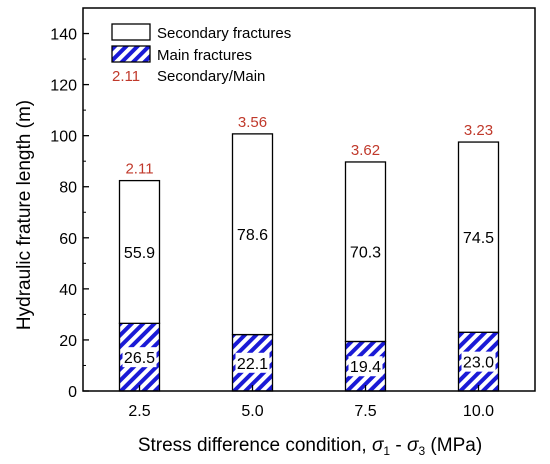 Image resolution: width=550 pixels, height=464 pixels. What do you see at coordinates (478, 411) in the screenshot?
I see `x-tick-label: 10.0` at bounding box center [478, 411].